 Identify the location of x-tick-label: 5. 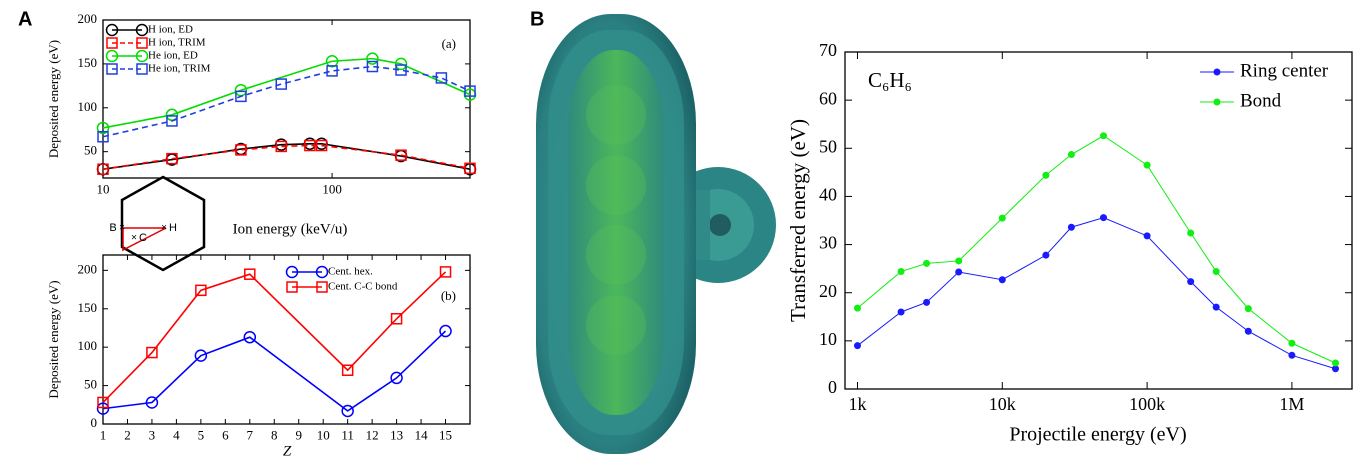
(201, 434).